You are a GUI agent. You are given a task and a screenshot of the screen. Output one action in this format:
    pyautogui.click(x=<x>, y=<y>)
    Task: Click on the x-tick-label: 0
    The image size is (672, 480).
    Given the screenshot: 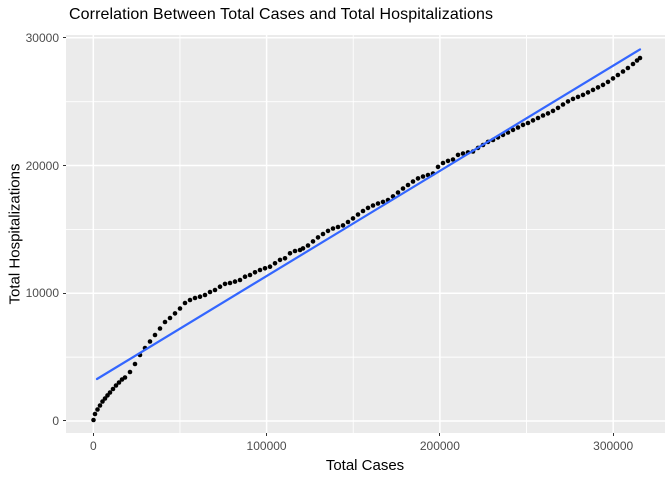 What is the action you would take?
    pyautogui.click(x=93, y=446)
    